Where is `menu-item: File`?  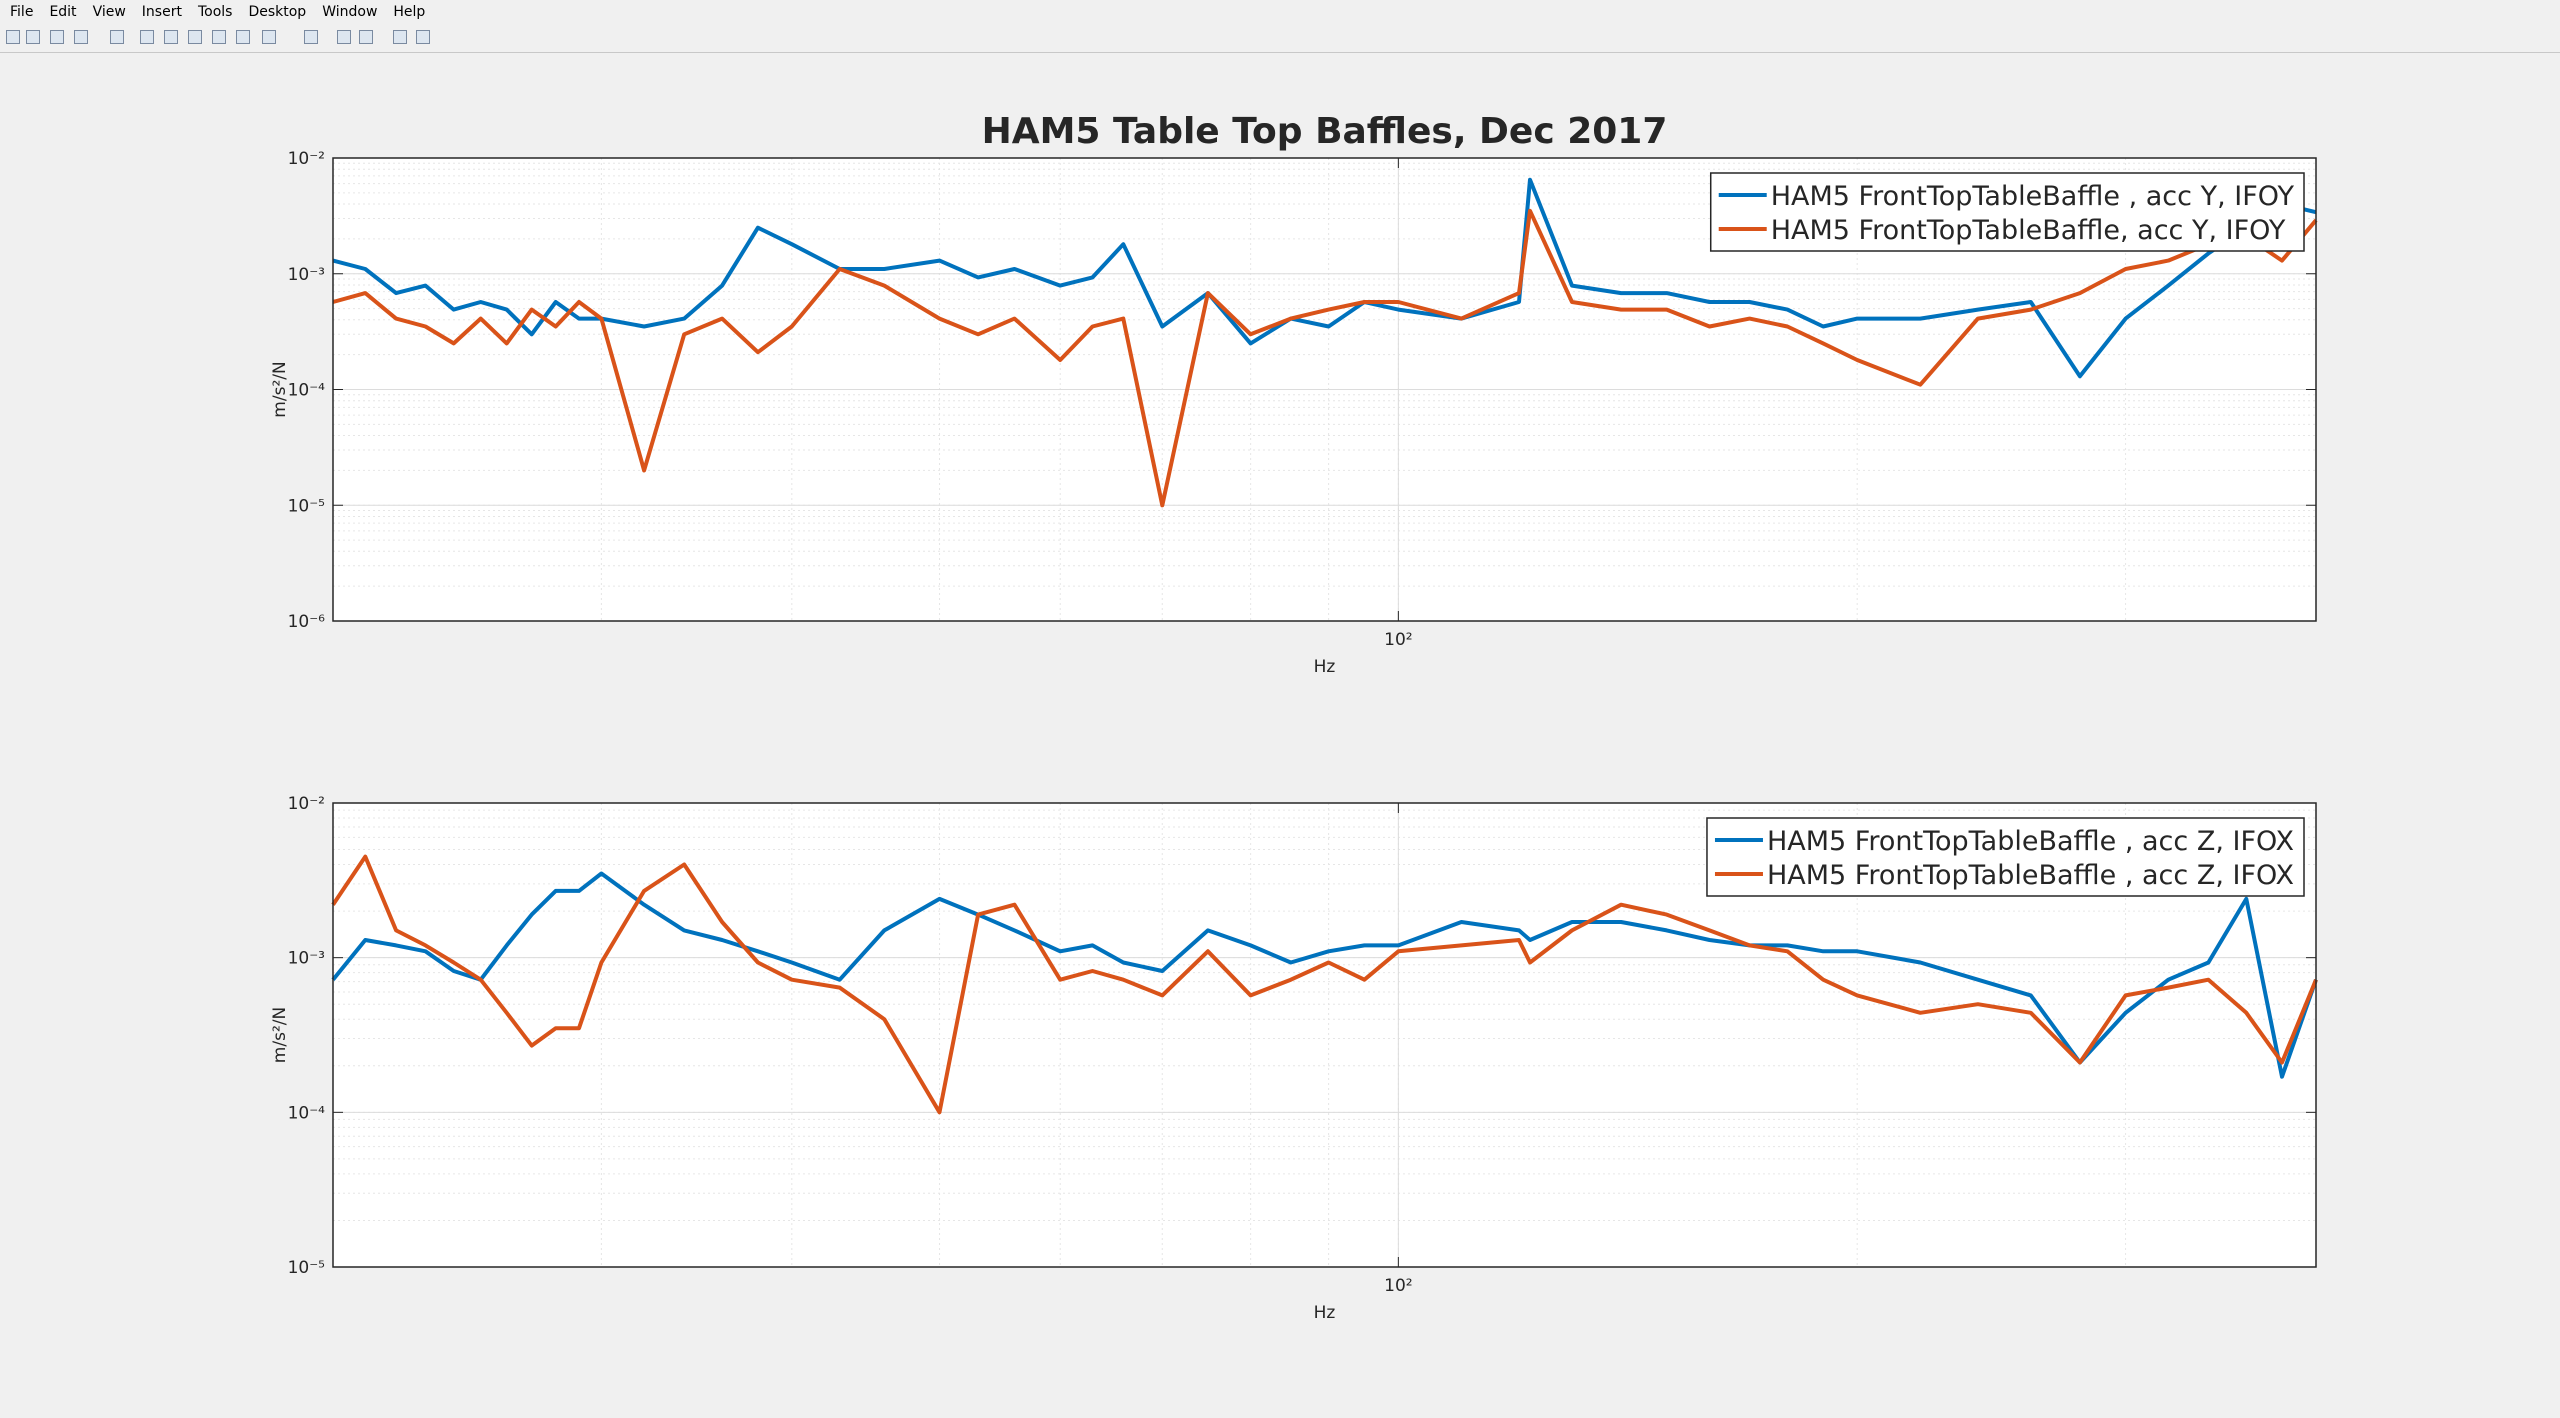 menu-item: File is located at coordinates (22, 11).